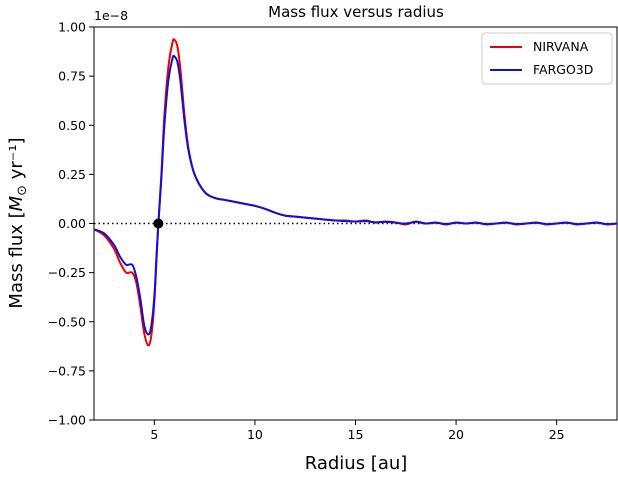 The image size is (618, 477). What do you see at coordinates (72, 27) in the screenshot?
I see `y-tick-label: 1.00` at bounding box center [72, 27].